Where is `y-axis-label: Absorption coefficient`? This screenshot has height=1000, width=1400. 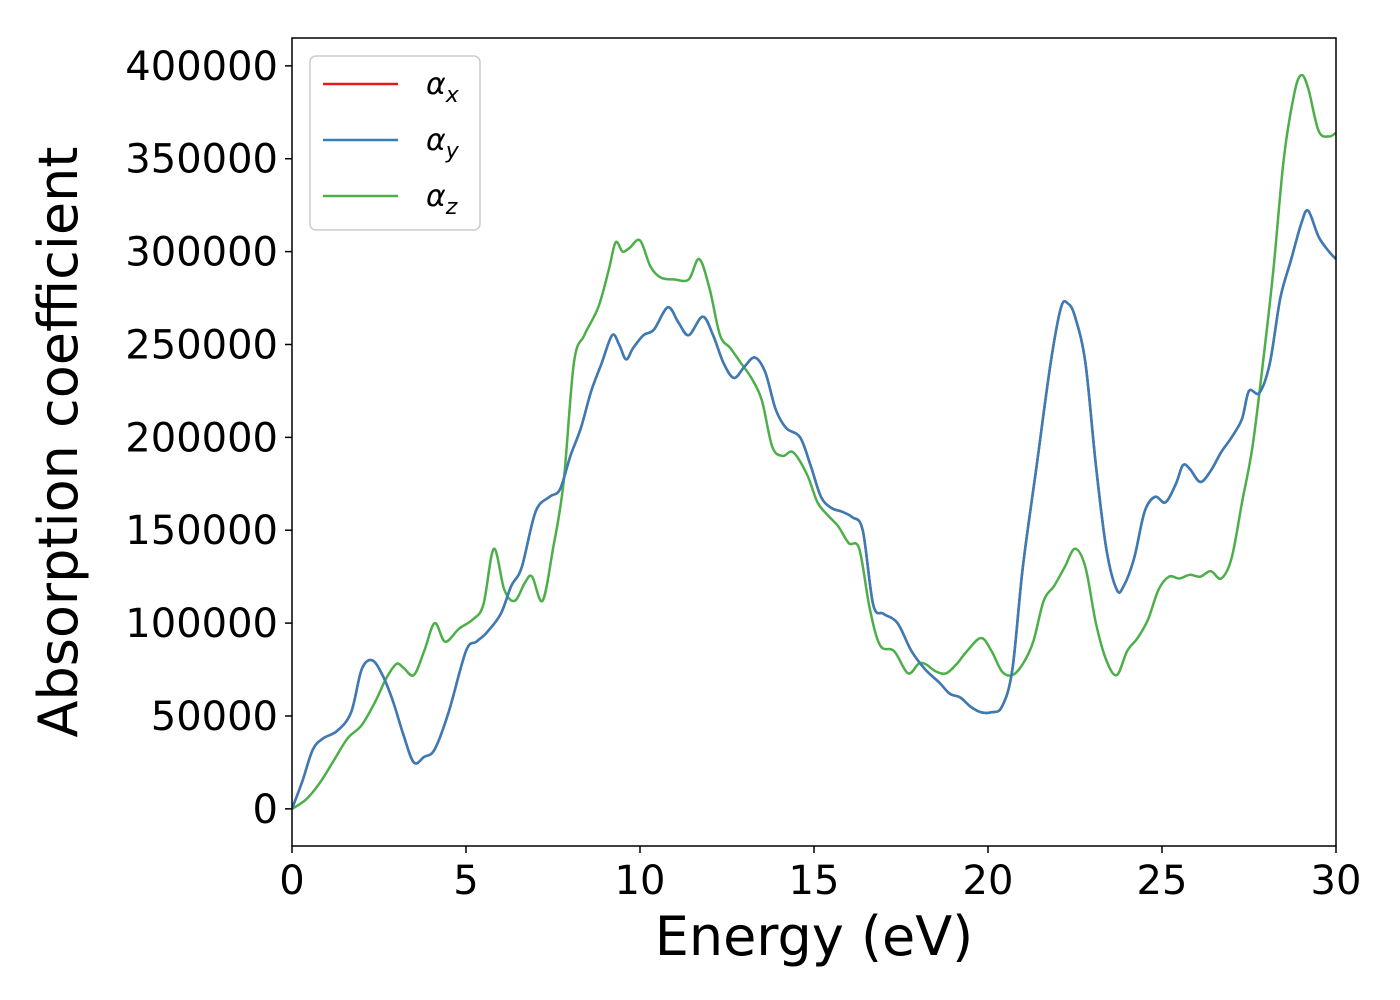 y-axis-label: Absorption coefficient is located at coordinates (58, 442).